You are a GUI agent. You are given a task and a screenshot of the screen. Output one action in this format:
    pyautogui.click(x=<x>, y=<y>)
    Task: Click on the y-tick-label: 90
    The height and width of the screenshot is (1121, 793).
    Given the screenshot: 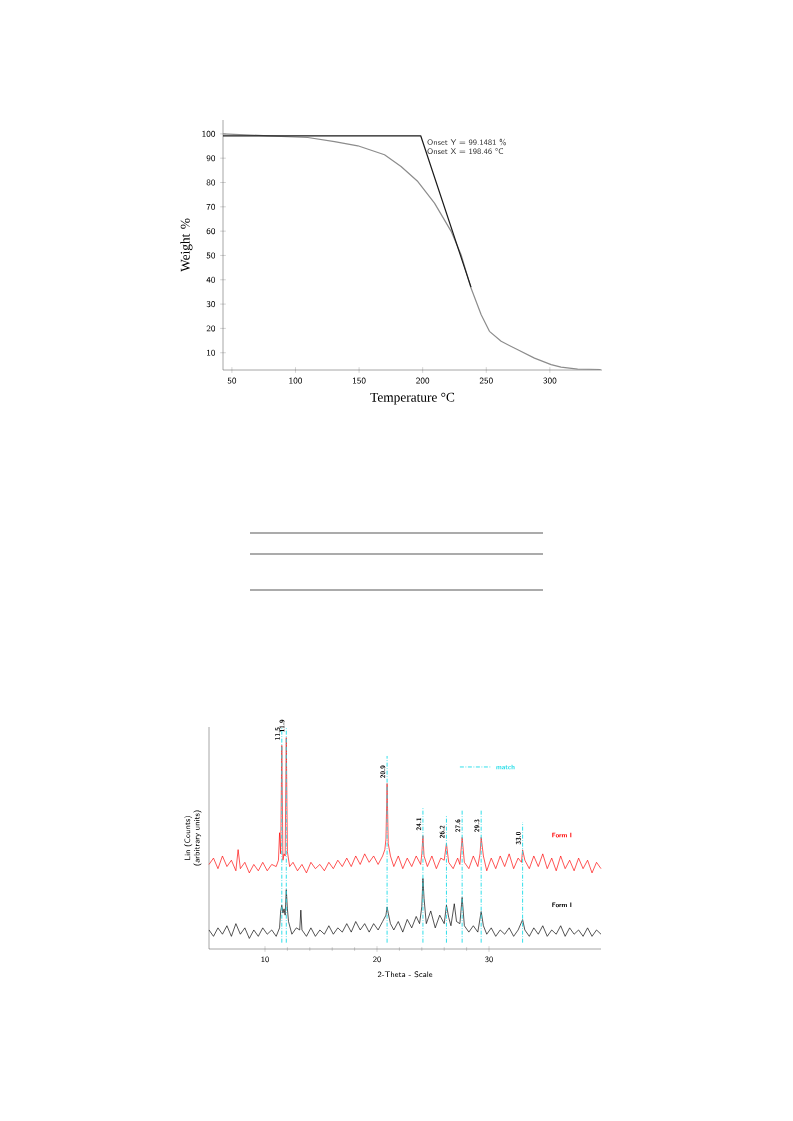 What is the action you would take?
    pyautogui.click(x=211, y=158)
    